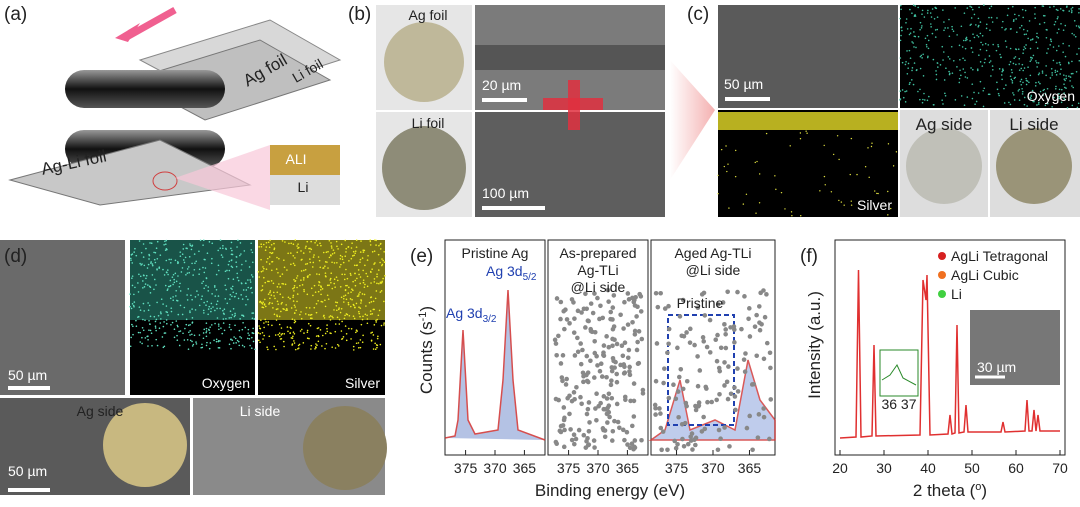 The height and width of the screenshot is (507, 1080). I want to click on peak1-label: Ag 3d3/2, so click(471, 315).